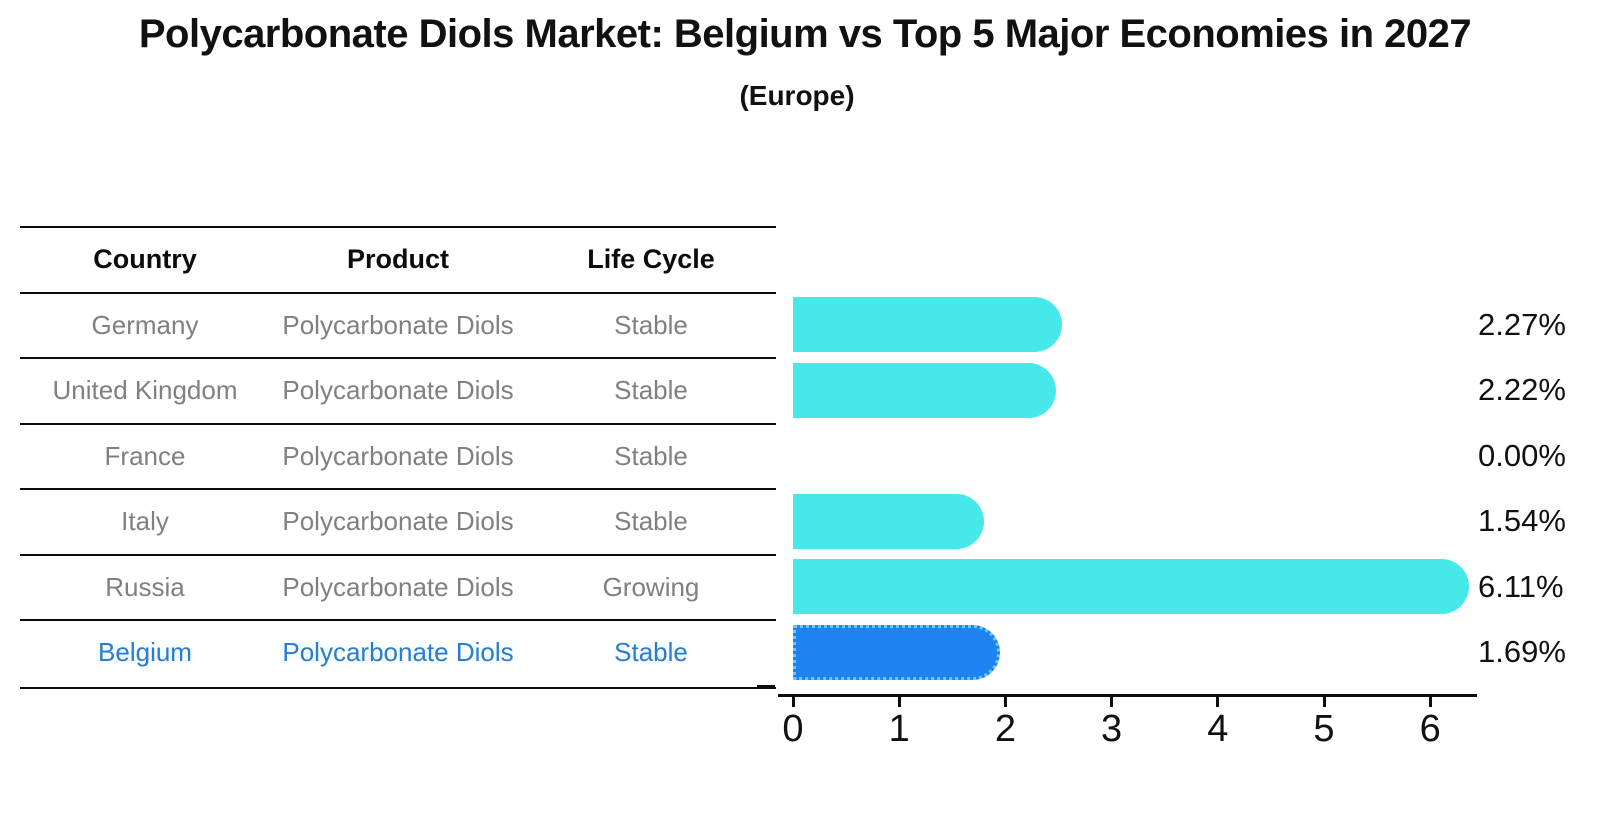 This screenshot has height=823, width=1610. What do you see at coordinates (145, 521) in the screenshot?
I see `table-cell-country: Italy` at bounding box center [145, 521].